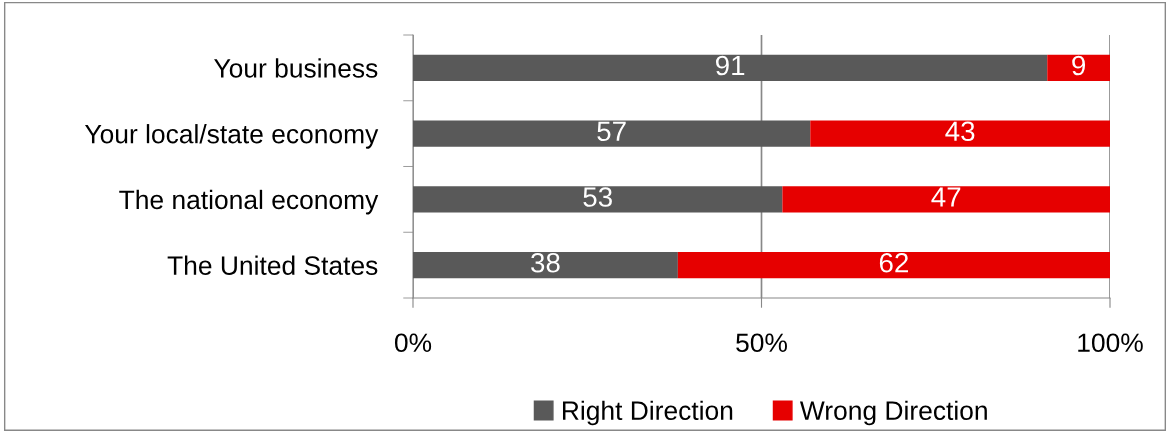  I want to click on data-label: 47, so click(946, 197).